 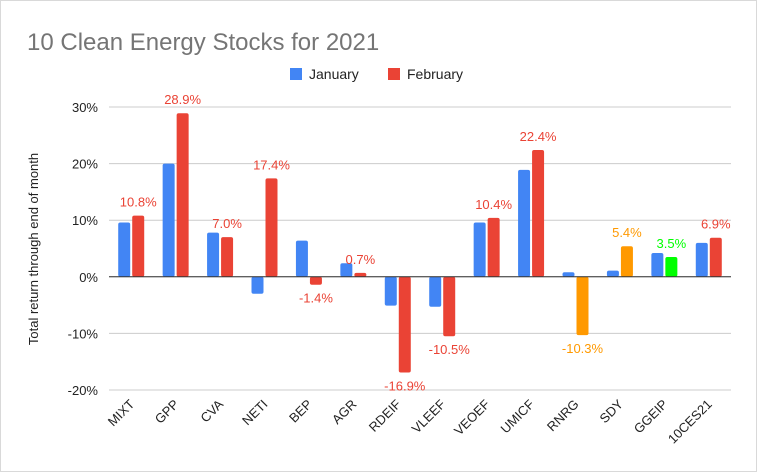 What do you see at coordinates (83, 390) in the screenshot?
I see `y-tick-label: -20%` at bounding box center [83, 390].